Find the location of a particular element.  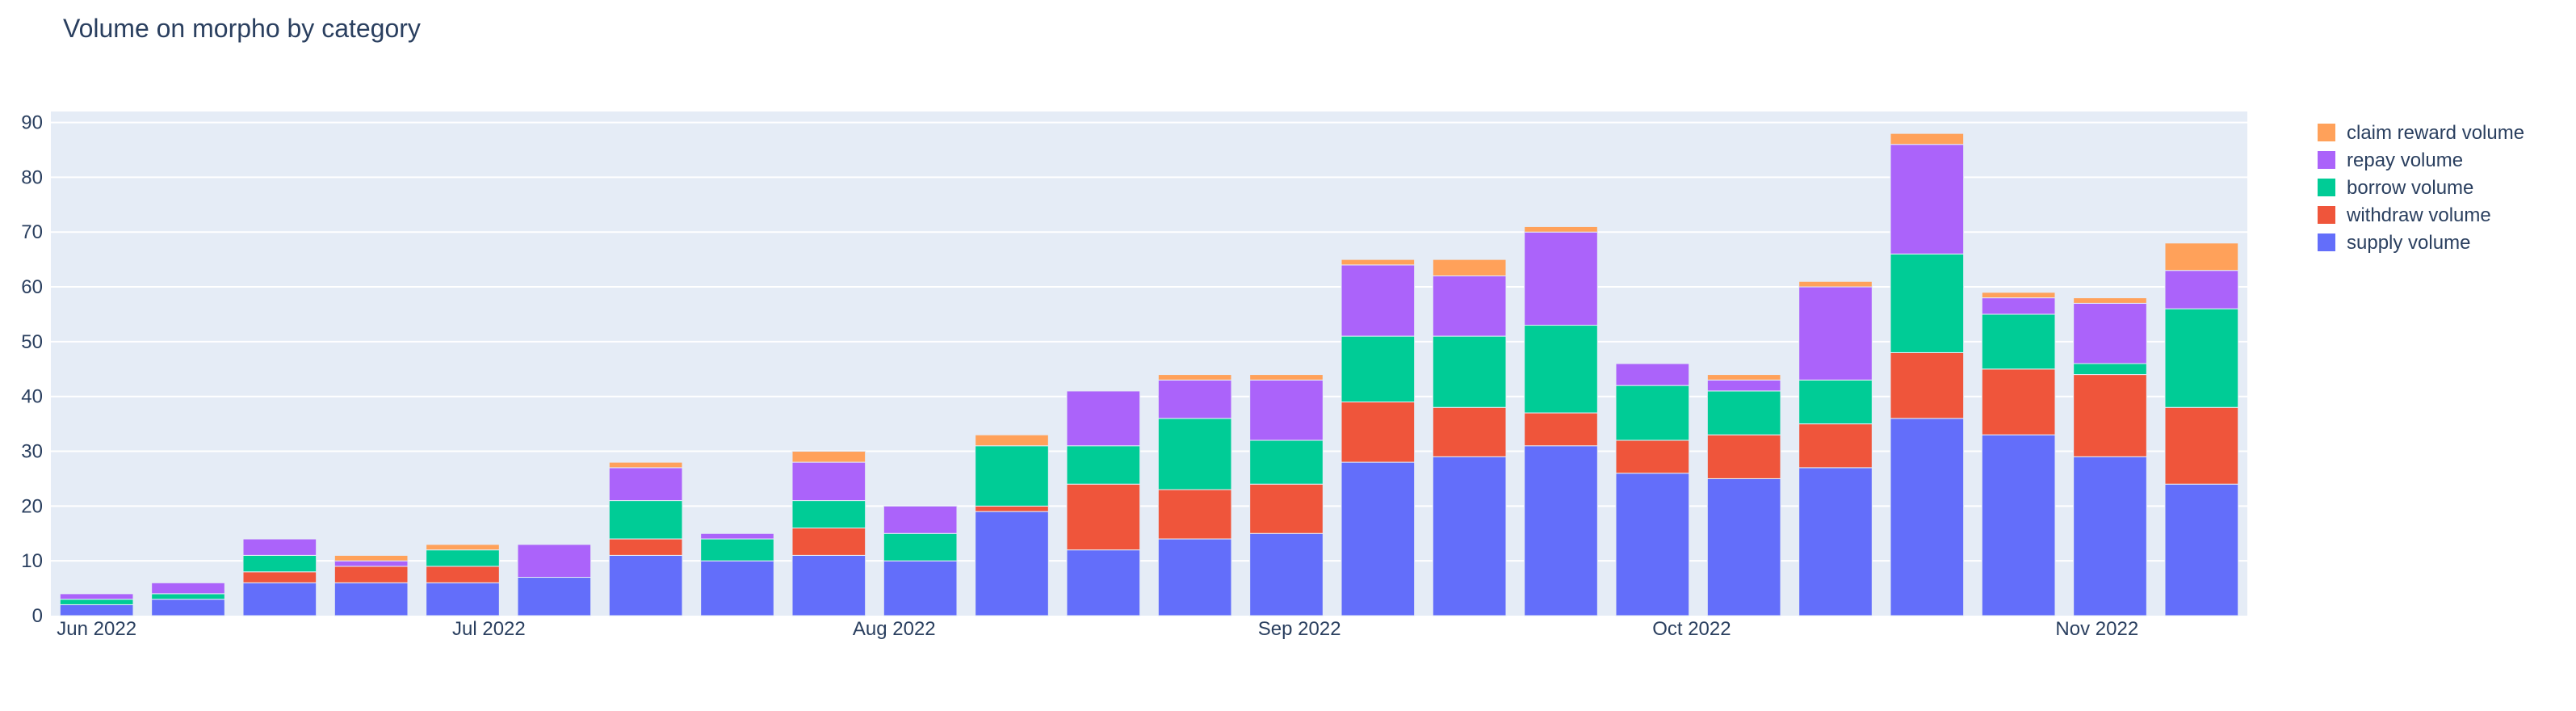

legend-item-repay-volume: repay volume is located at coordinates (2390, 160).